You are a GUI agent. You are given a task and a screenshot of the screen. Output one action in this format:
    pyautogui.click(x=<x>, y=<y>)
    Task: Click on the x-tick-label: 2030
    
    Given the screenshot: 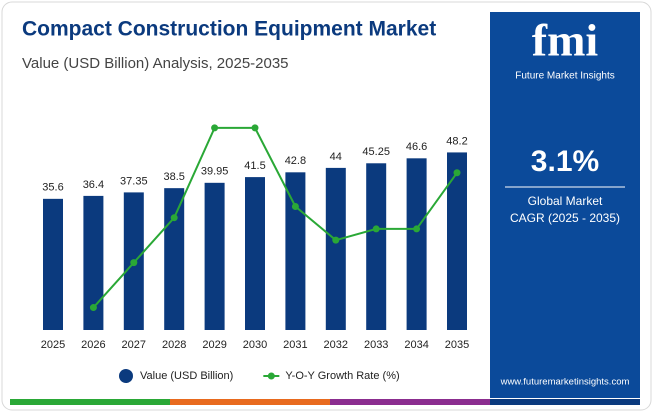 What is the action you would take?
    pyautogui.click(x=255, y=345)
    